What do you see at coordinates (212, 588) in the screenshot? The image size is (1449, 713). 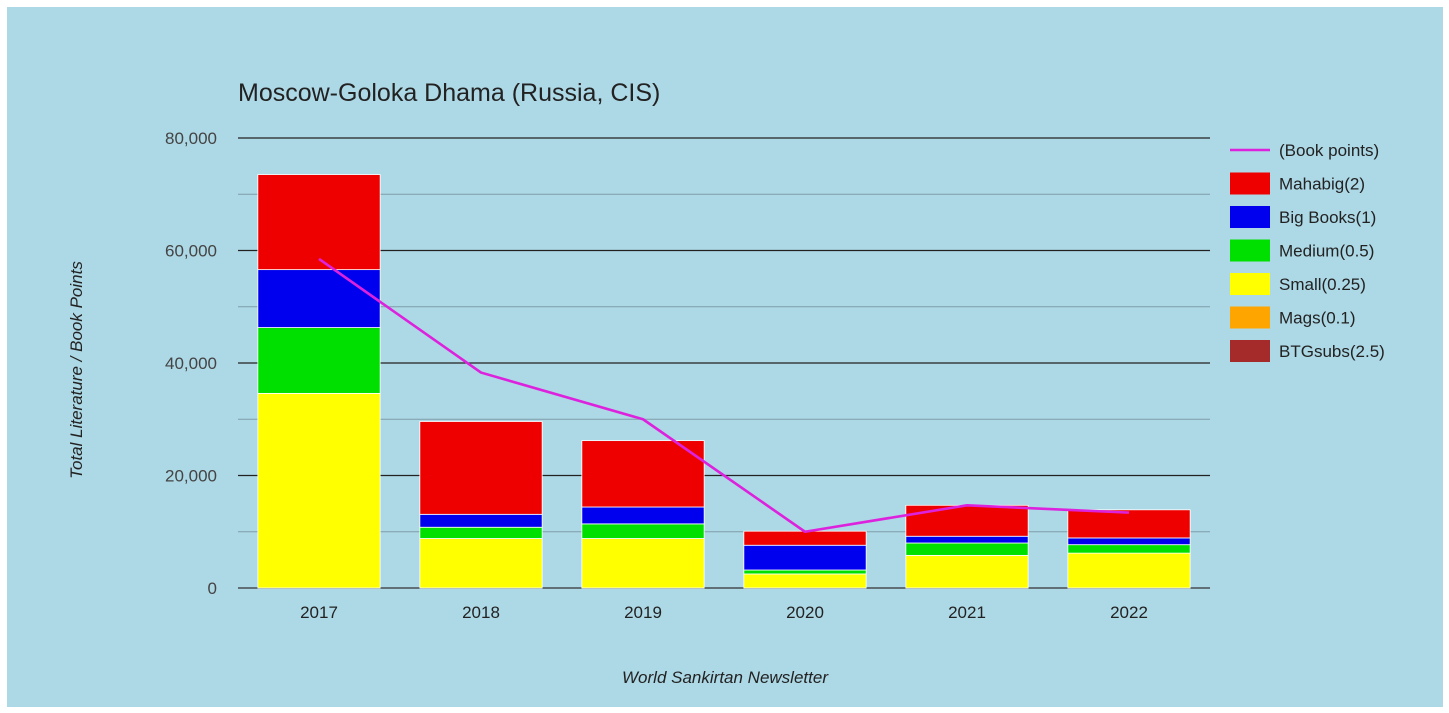 I see `y-tick-label: 0` at bounding box center [212, 588].